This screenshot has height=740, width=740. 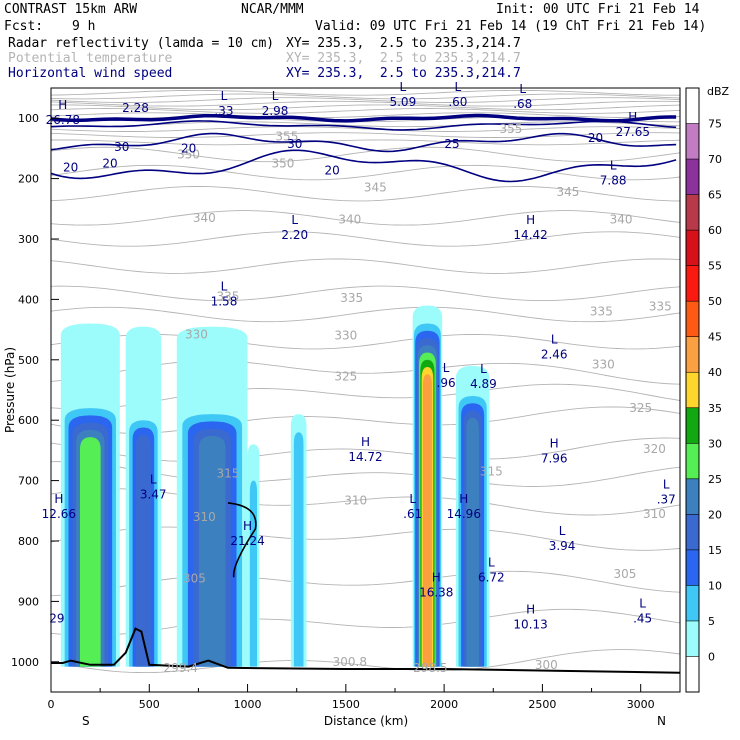 I want to click on model-title: CONTRAST 15km ARW, so click(x=71, y=9).